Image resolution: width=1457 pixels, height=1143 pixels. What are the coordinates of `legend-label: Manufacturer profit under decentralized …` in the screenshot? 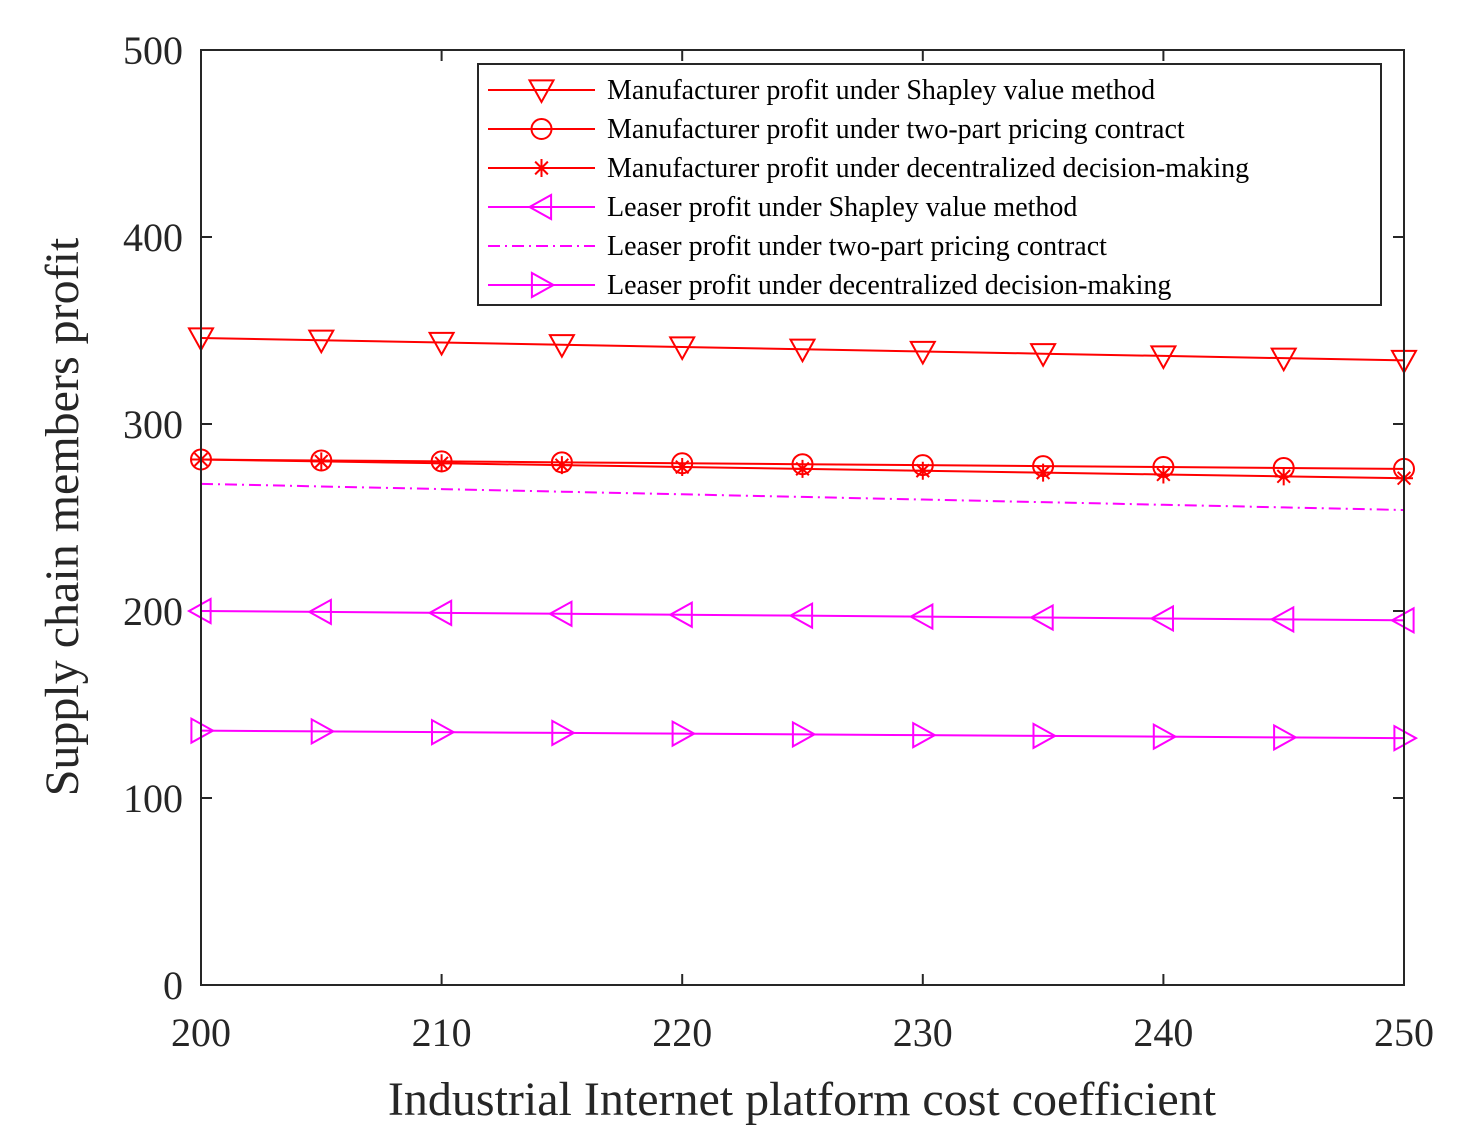 It's located at (928, 168).